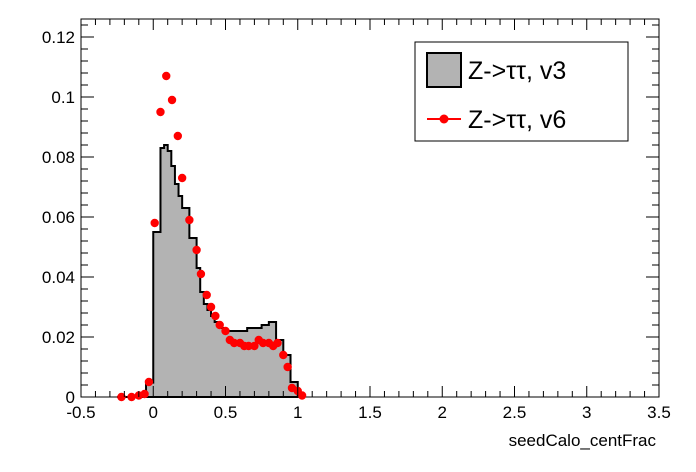 This screenshot has width=696, height=472. I want to click on x-tick-label: -0.5, so click(80, 412).